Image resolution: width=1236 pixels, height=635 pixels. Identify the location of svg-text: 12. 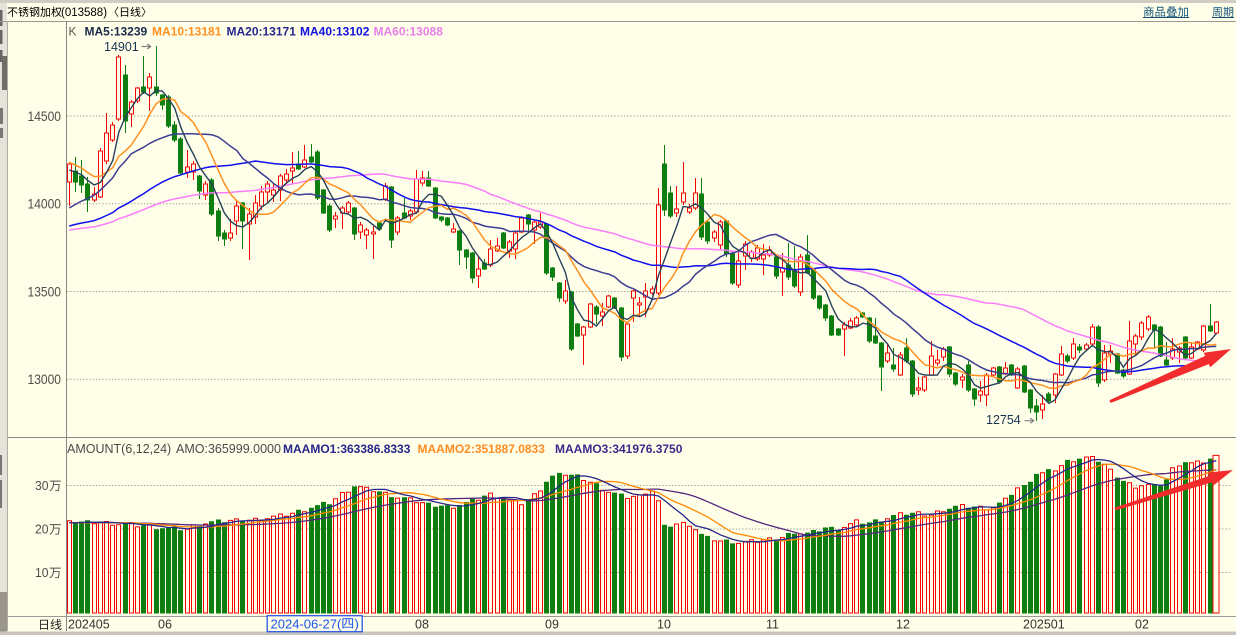
(903, 625).